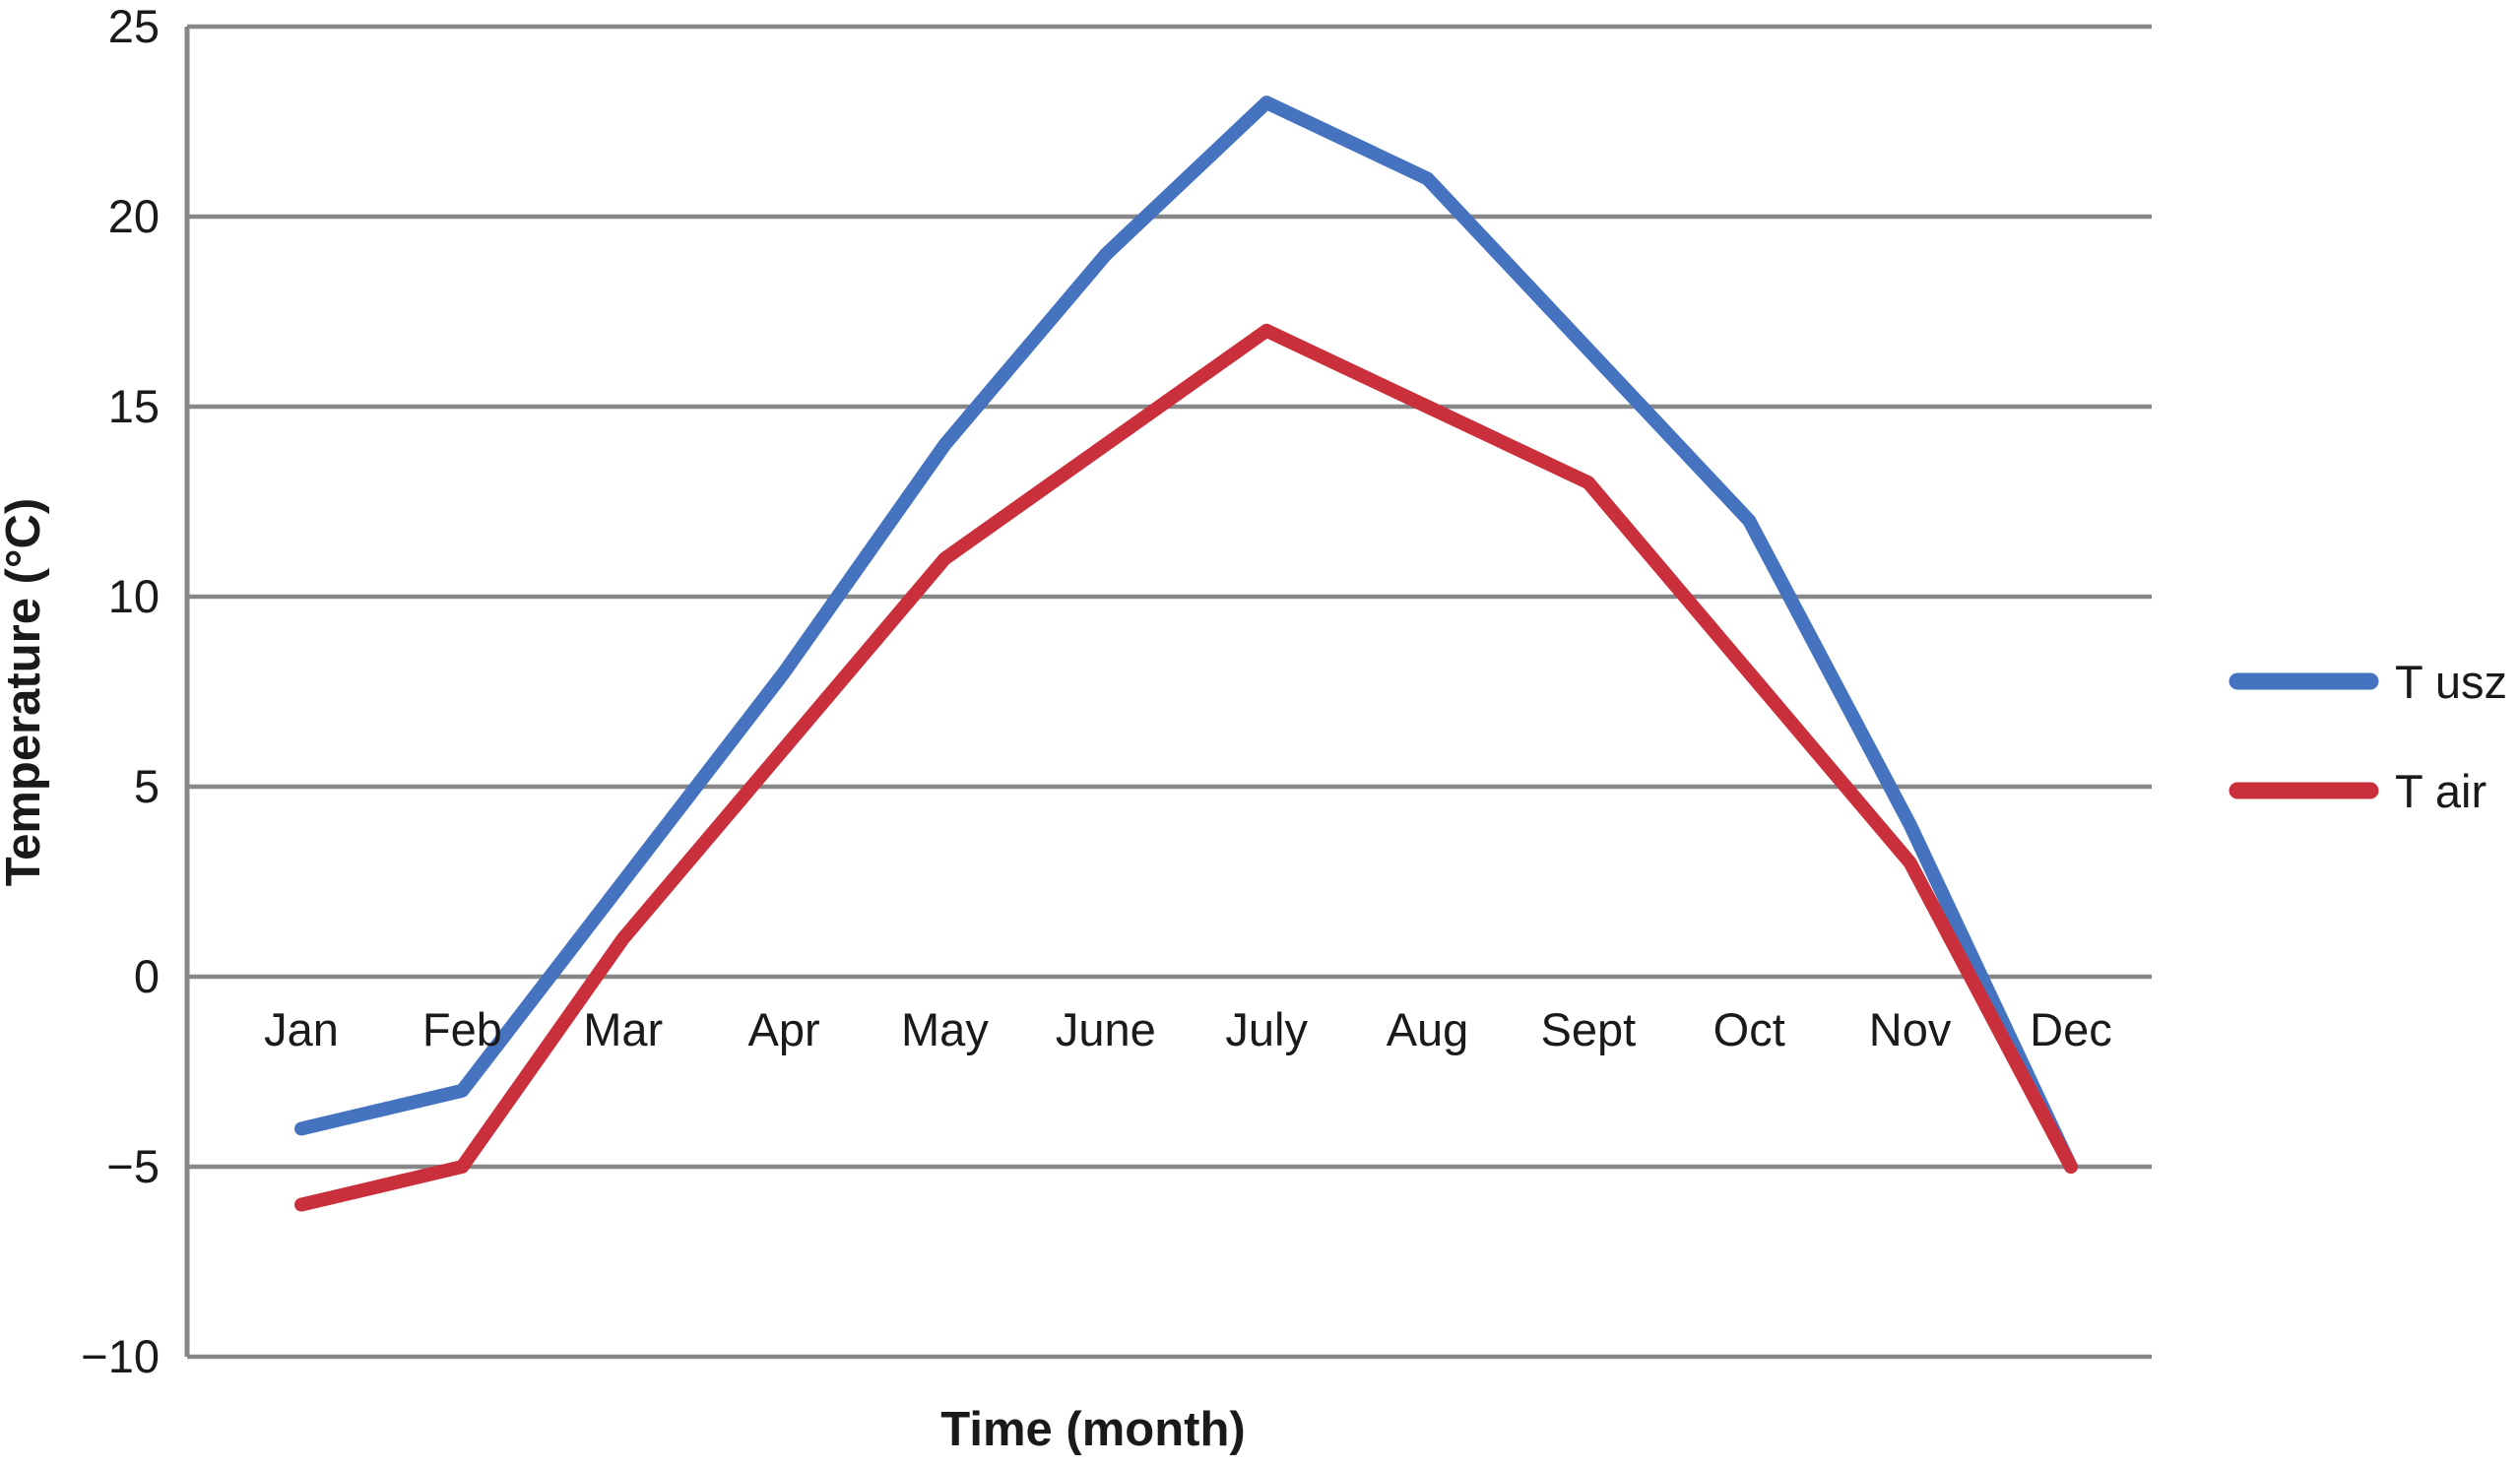  Describe the element at coordinates (1910, 1029) in the screenshot. I see `x-tick-label-nov: Nov` at that location.